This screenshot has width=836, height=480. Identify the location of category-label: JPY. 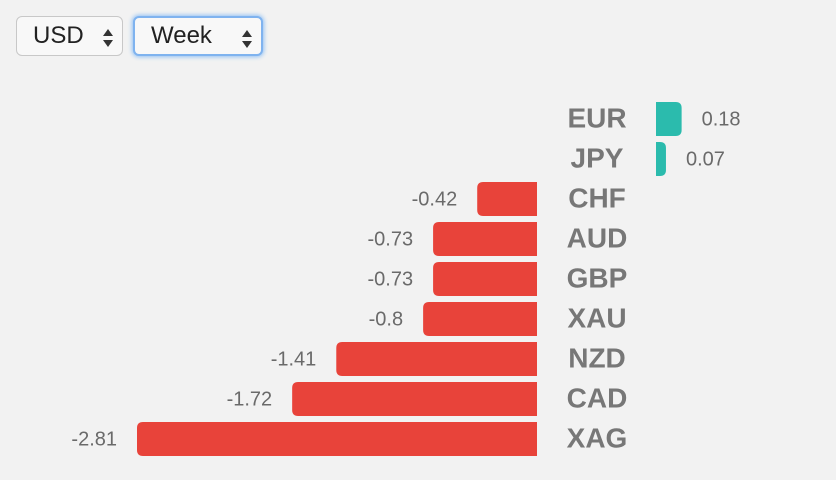
(597, 157).